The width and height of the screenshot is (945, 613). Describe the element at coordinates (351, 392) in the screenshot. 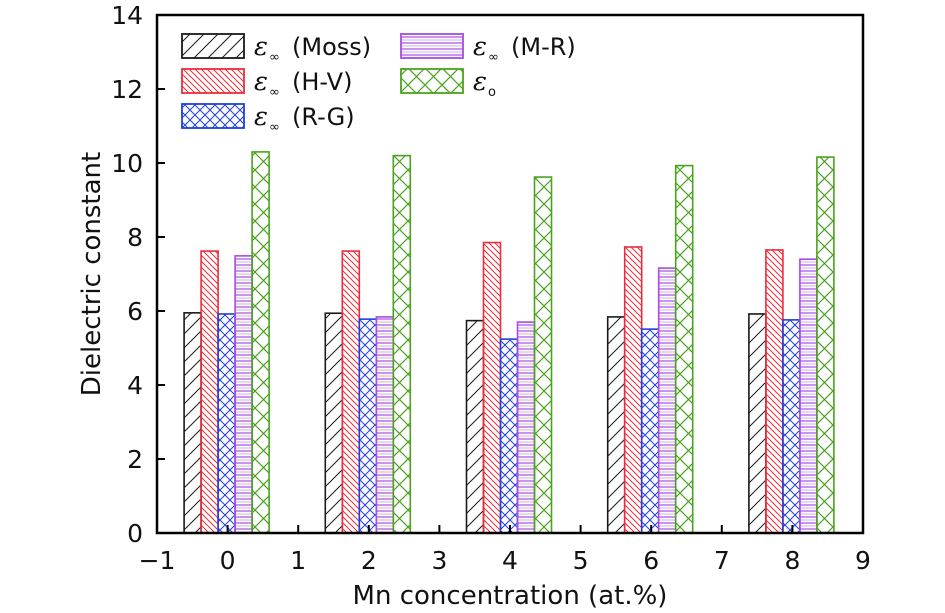

I see `bar-1-x2` at that location.